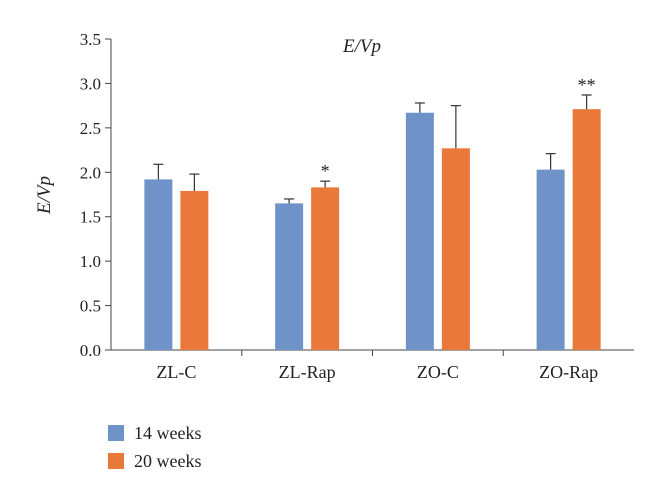  I want to click on y-tick-label: 1.5, so click(90, 217).